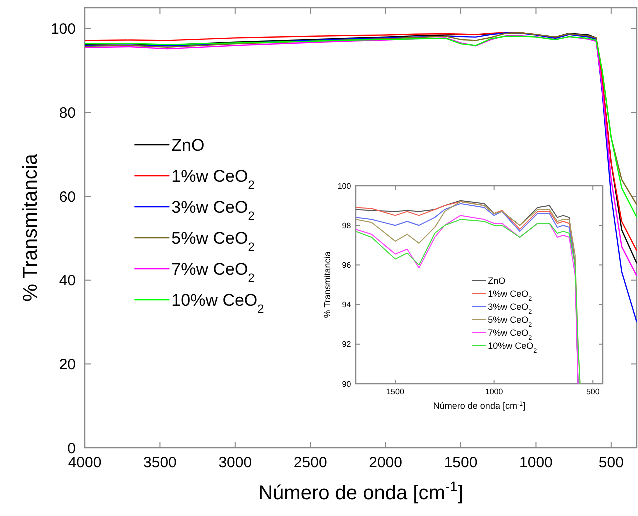 The height and width of the screenshot is (516, 638). Describe the element at coordinates (347, 384) in the screenshot. I see `y-tick-label: 90` at that location.